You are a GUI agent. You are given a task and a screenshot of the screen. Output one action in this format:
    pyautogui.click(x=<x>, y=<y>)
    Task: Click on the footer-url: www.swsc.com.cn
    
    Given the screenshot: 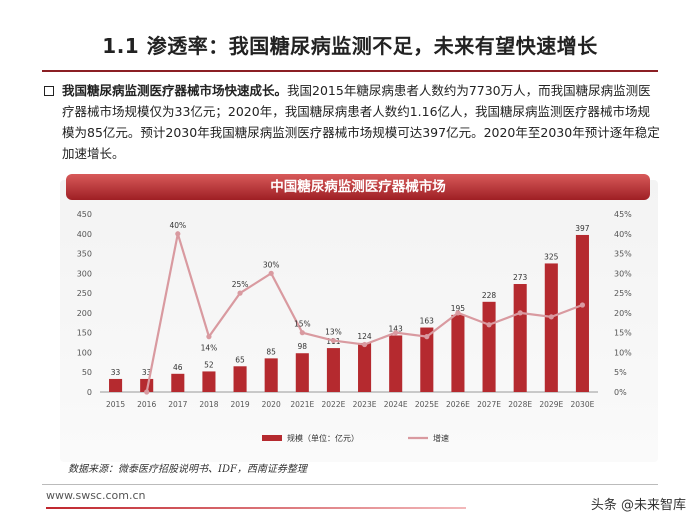 What is the action you would take?
    pyautogui.click(x=96, y=495)
    